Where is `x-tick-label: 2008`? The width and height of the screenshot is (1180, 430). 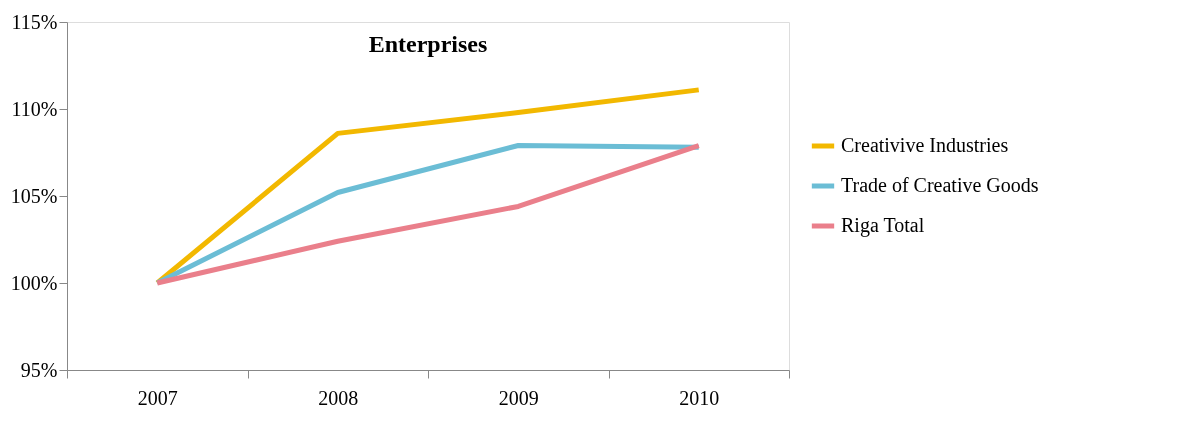 x-tick-label: 2008 is located at coordinates (338, 397).